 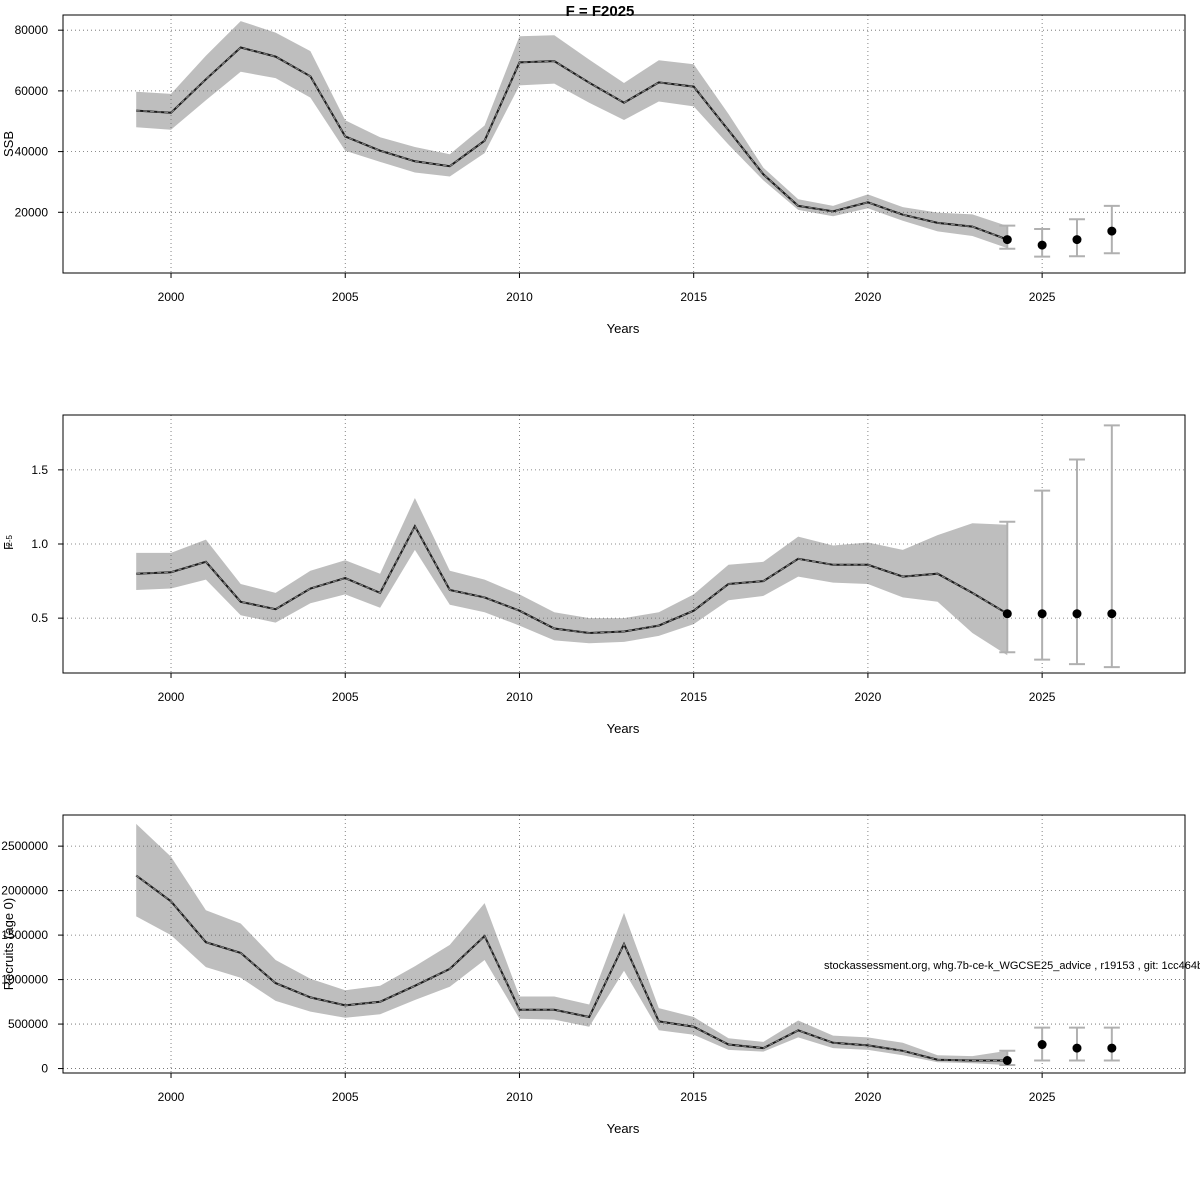 What do you see at coordinates (24, 935) in the screenshot?
I see `y-tick-label: 1500000` at bounding box center [24, 935].